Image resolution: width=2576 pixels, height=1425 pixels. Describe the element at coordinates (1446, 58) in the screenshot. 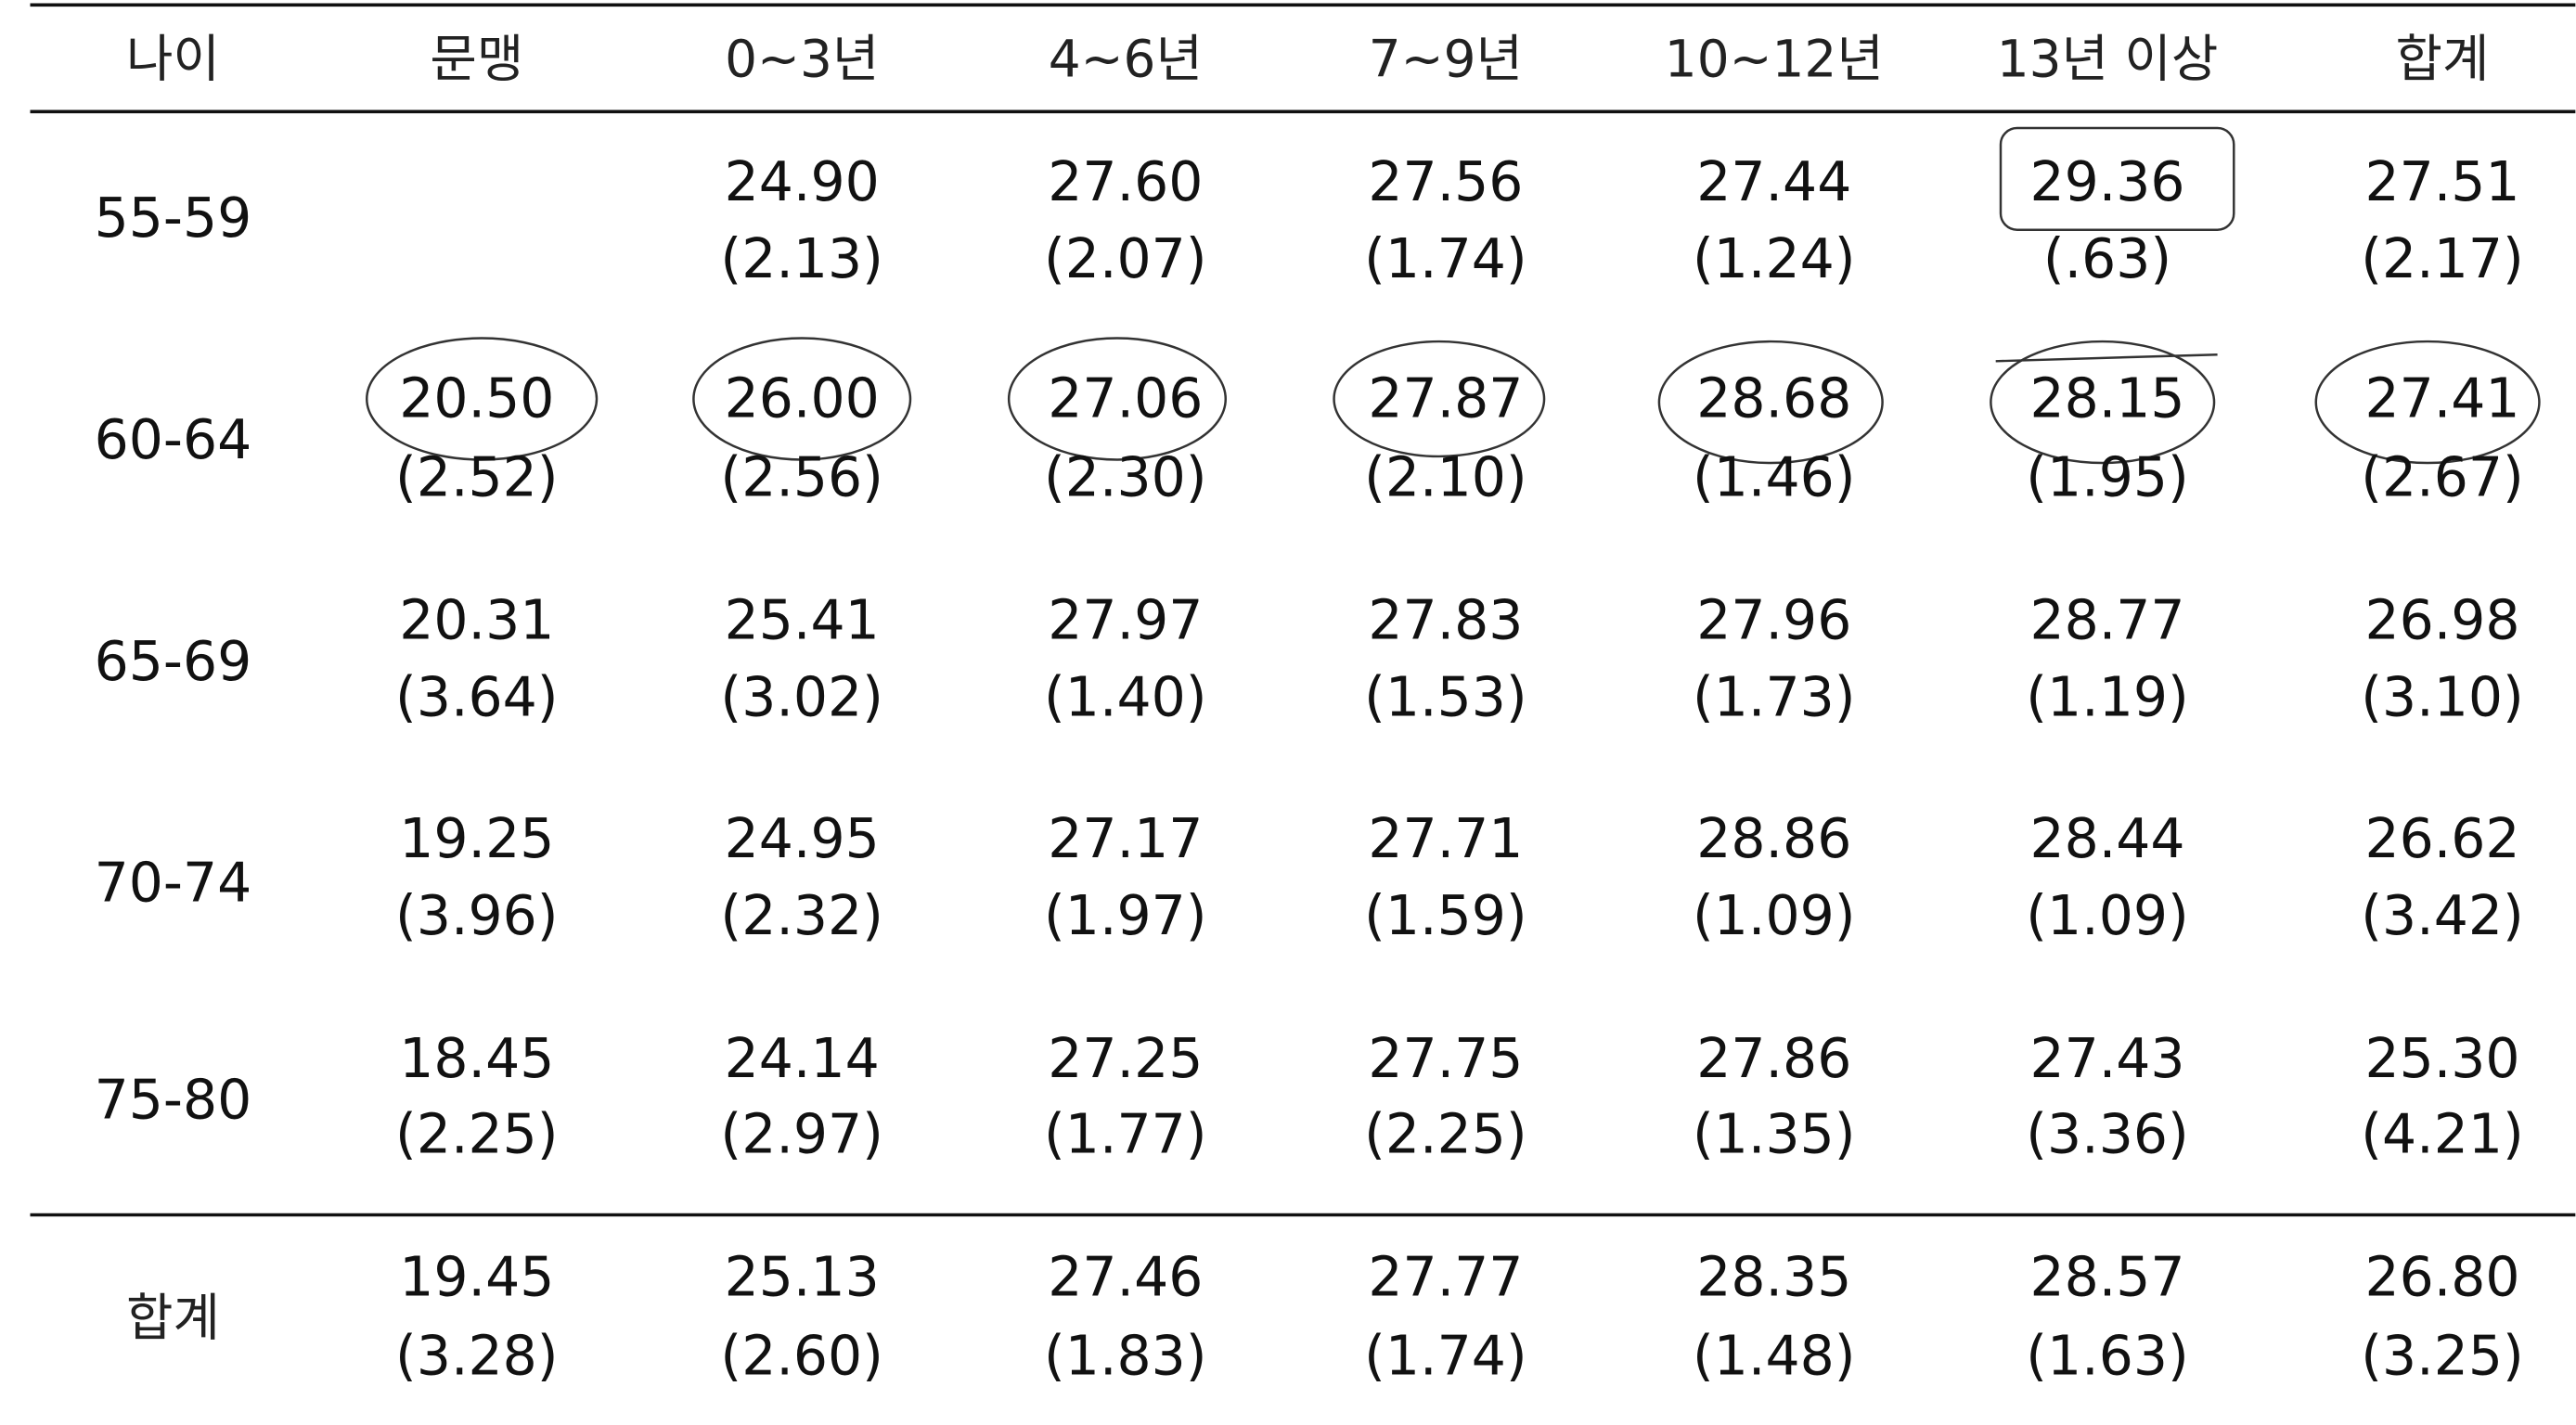

I see `column-header: 7~9년` at that location.